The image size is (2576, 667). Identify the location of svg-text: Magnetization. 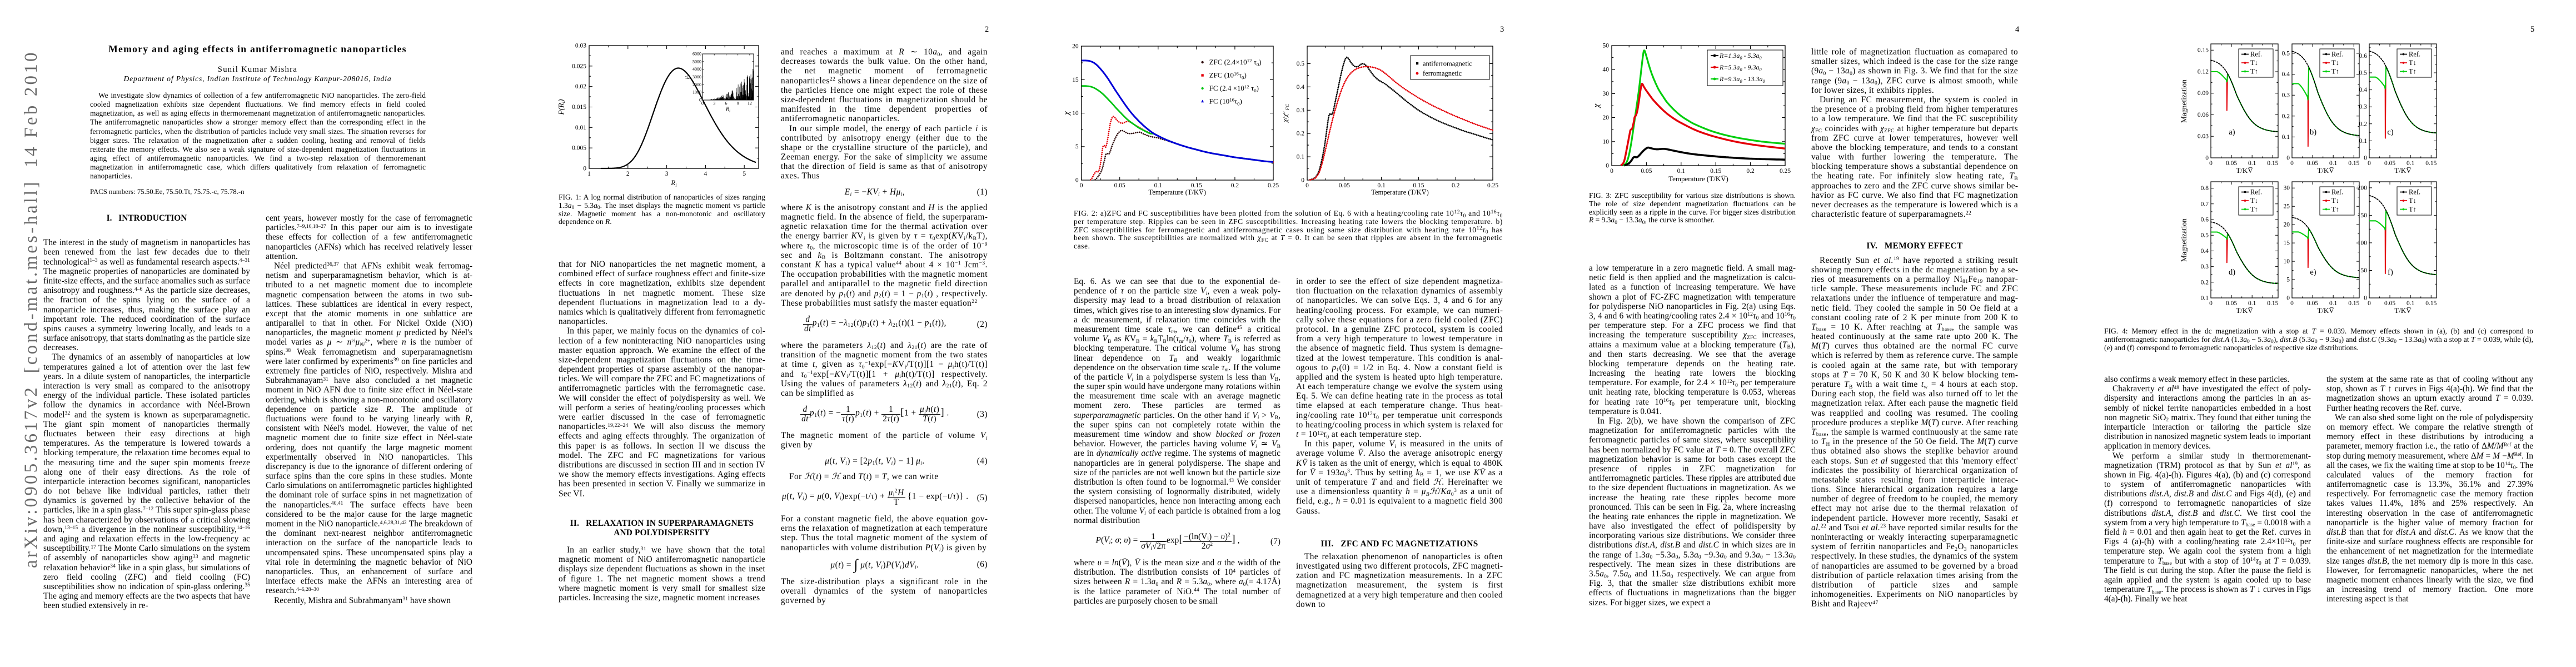
(2184, 101).